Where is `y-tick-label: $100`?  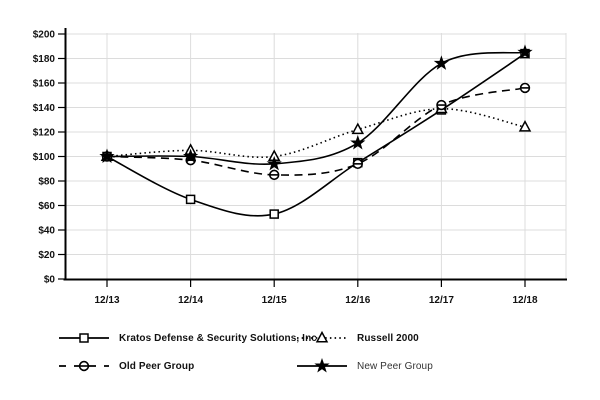 y-tick-label: $100 is located at coordinates (44, 157).